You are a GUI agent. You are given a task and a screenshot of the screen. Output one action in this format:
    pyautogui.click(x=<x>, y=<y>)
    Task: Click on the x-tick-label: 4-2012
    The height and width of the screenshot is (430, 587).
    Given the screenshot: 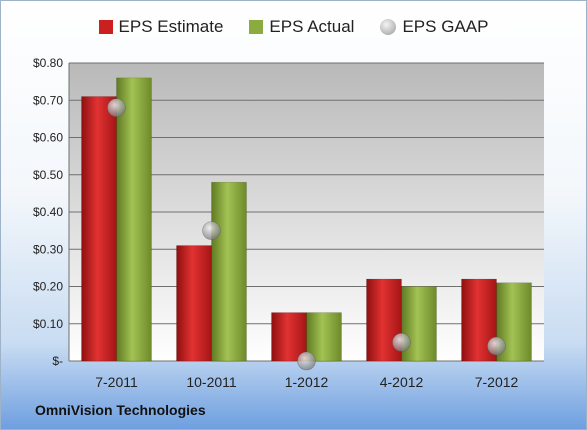 What is the action you would take?
    pyautogui.click(x=402, y=382)
    